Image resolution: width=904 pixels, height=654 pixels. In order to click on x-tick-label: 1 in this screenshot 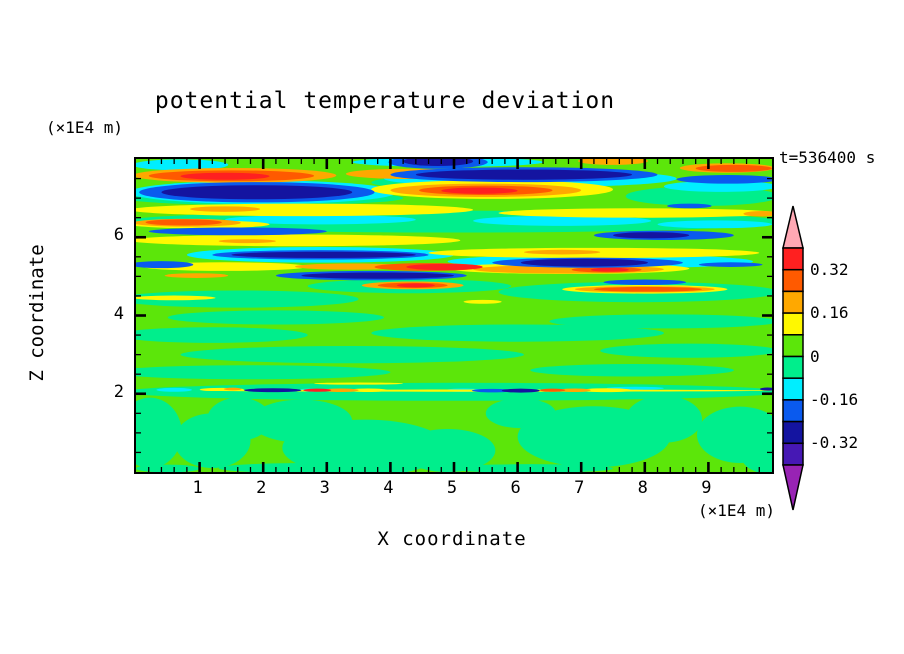, I will do `click(197, 488)`.